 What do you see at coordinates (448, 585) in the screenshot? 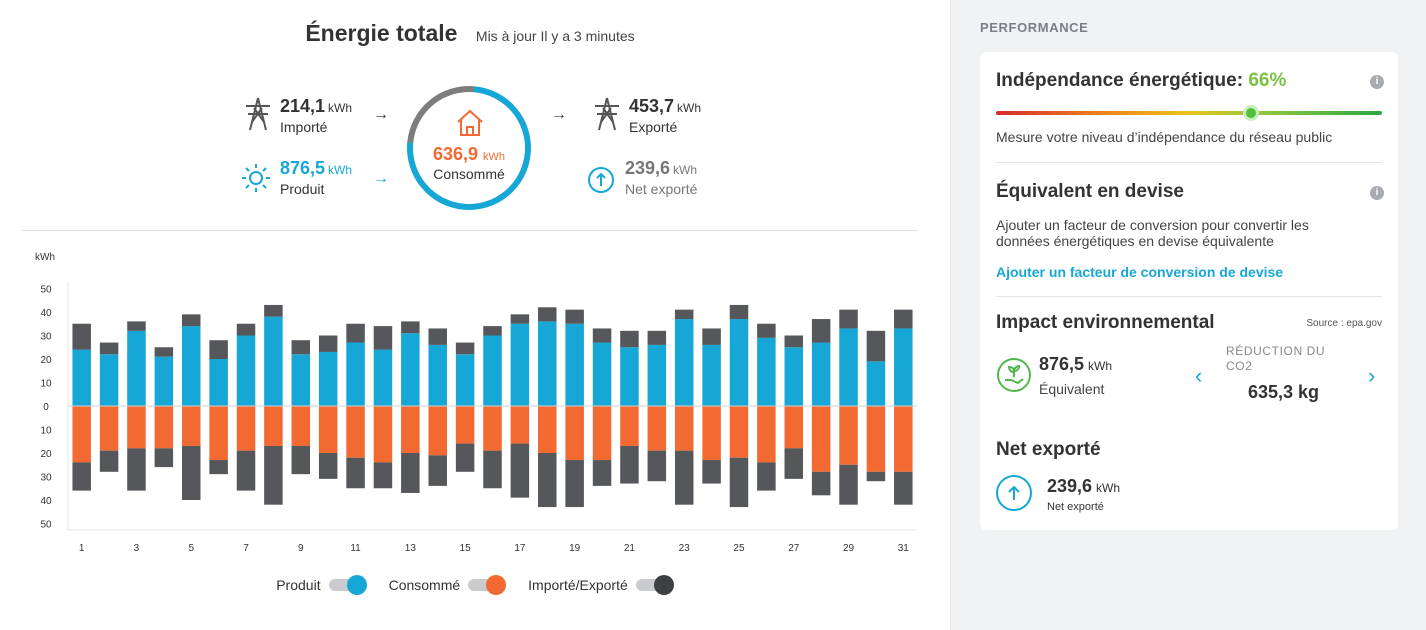
I see `legend-consumed: Consommé` at bounding box center [448, 585].